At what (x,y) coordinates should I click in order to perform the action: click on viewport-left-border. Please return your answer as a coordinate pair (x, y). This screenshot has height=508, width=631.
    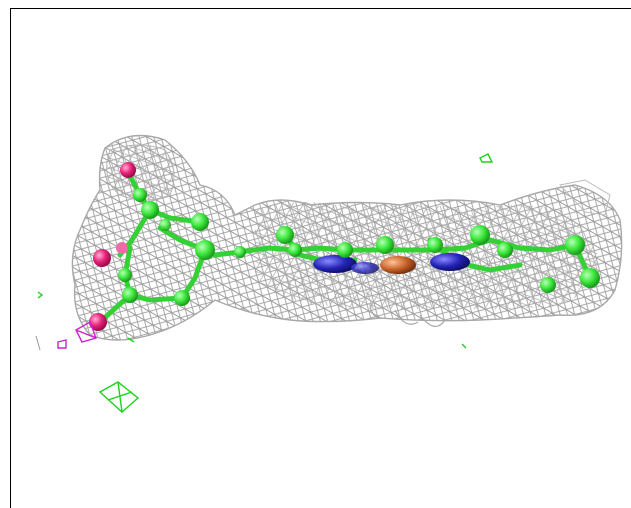
    Looking at the image, I should click on (10, 258).